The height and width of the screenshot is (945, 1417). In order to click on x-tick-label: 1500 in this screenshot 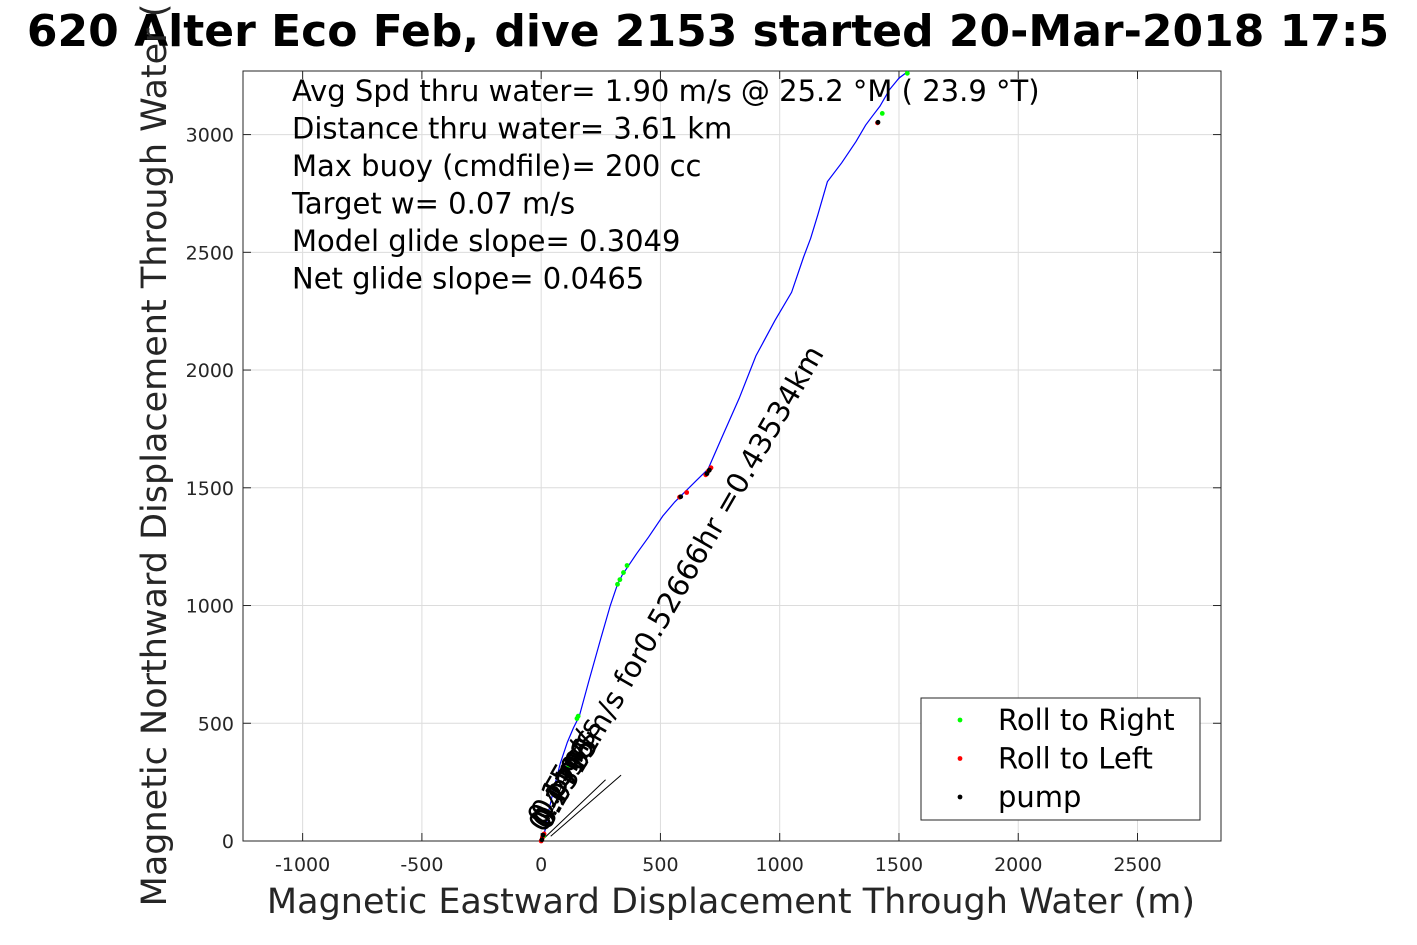, I will do `click(899, 865)`.